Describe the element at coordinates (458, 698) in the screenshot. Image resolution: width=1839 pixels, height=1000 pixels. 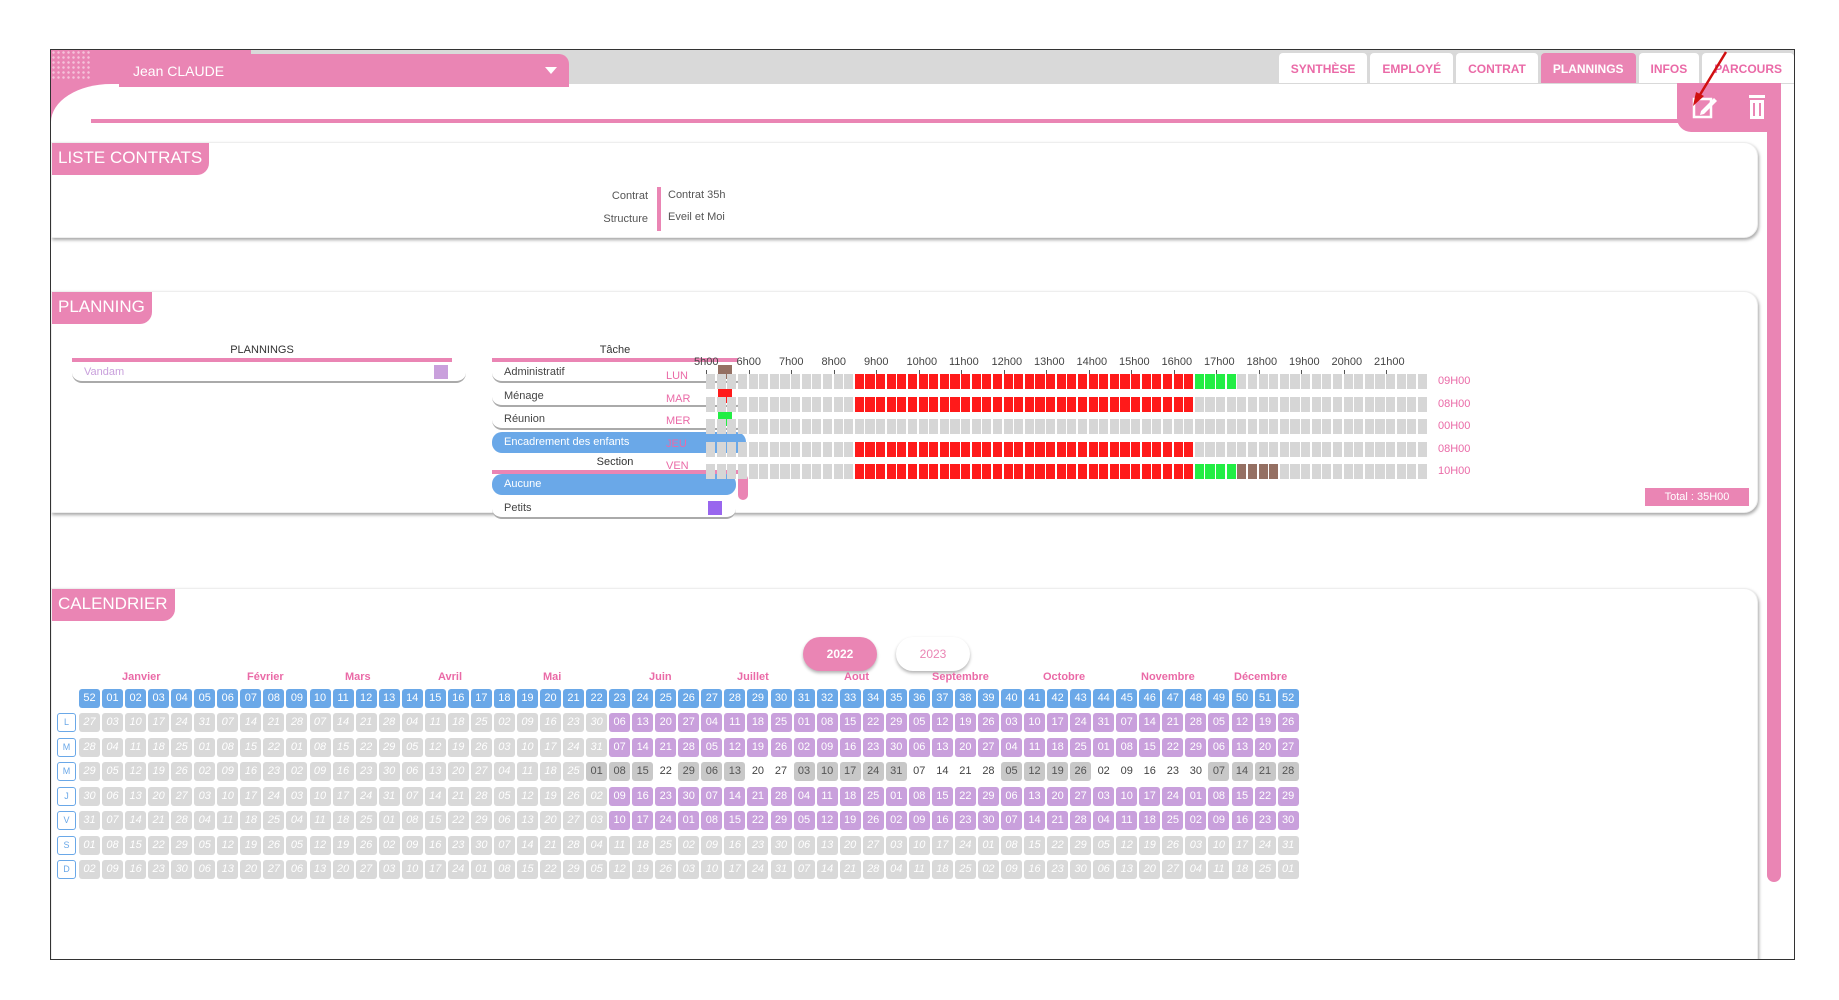
I see `week-number: 16` at that location.